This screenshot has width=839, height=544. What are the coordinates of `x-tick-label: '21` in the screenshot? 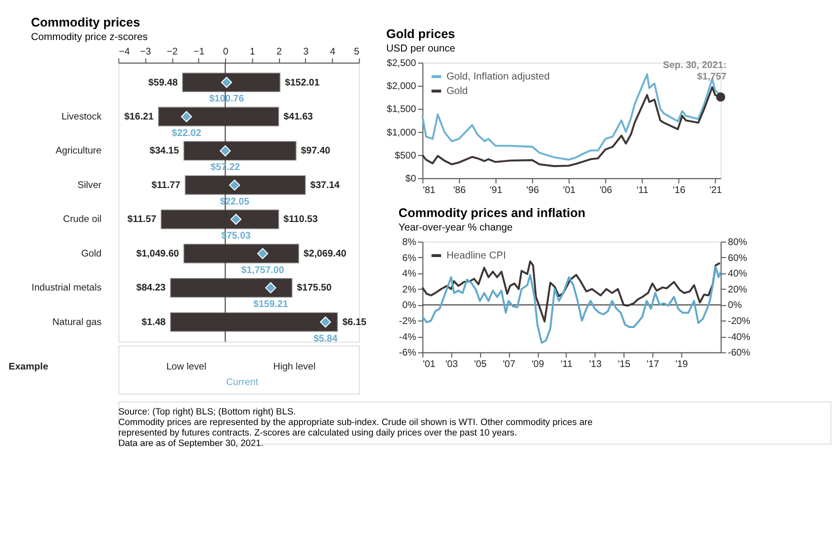 It's located at (715, 190).